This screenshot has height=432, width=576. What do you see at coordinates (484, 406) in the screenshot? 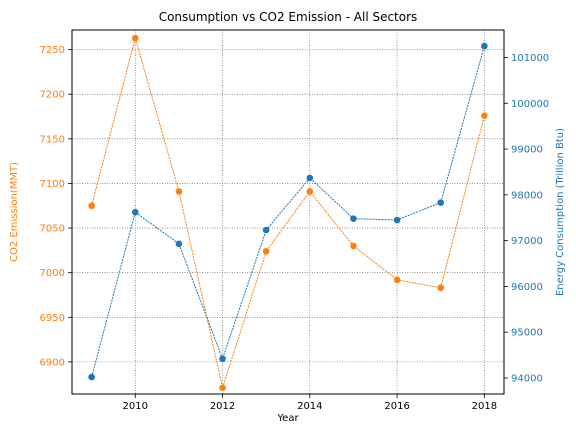
I see `x-tick-label: 2018` at bounding box center [484, 406].